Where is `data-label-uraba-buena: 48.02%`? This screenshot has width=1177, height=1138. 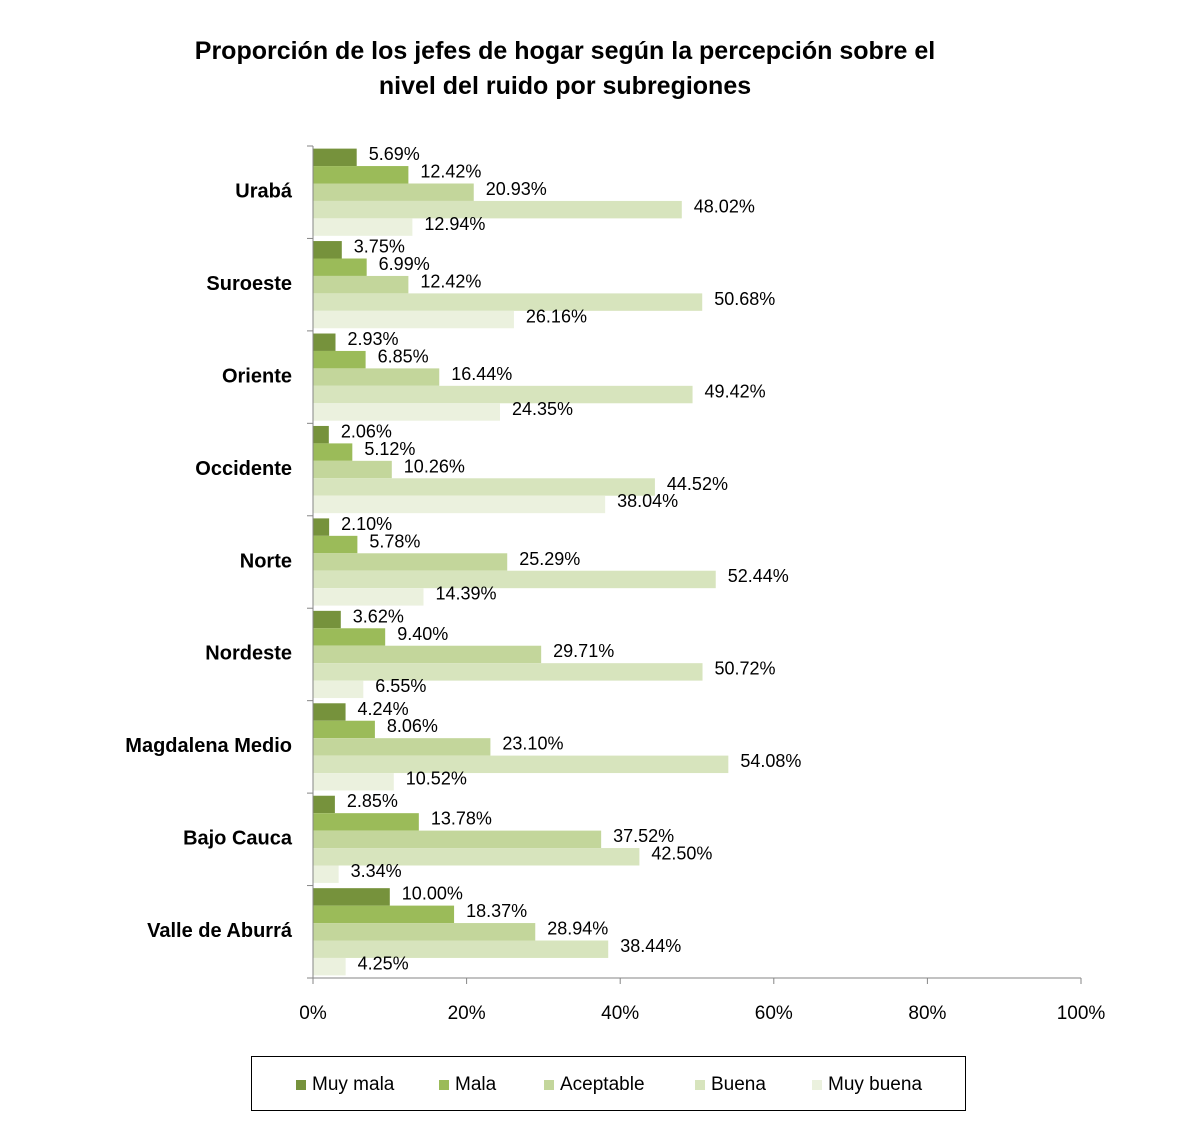 data-label-uraba-buena: 48.02% is located at coordinates (724, 206).